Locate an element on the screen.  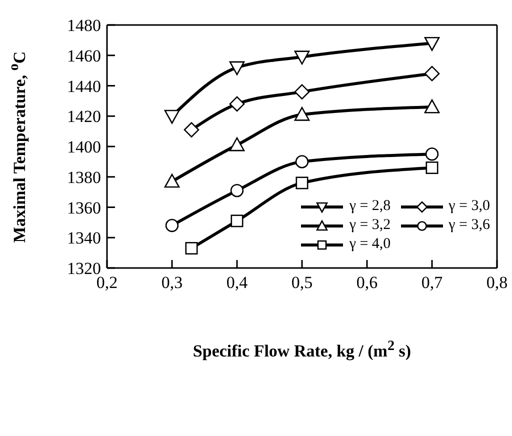
y-tick-label: 1460 is located at coordinates (84, 56).